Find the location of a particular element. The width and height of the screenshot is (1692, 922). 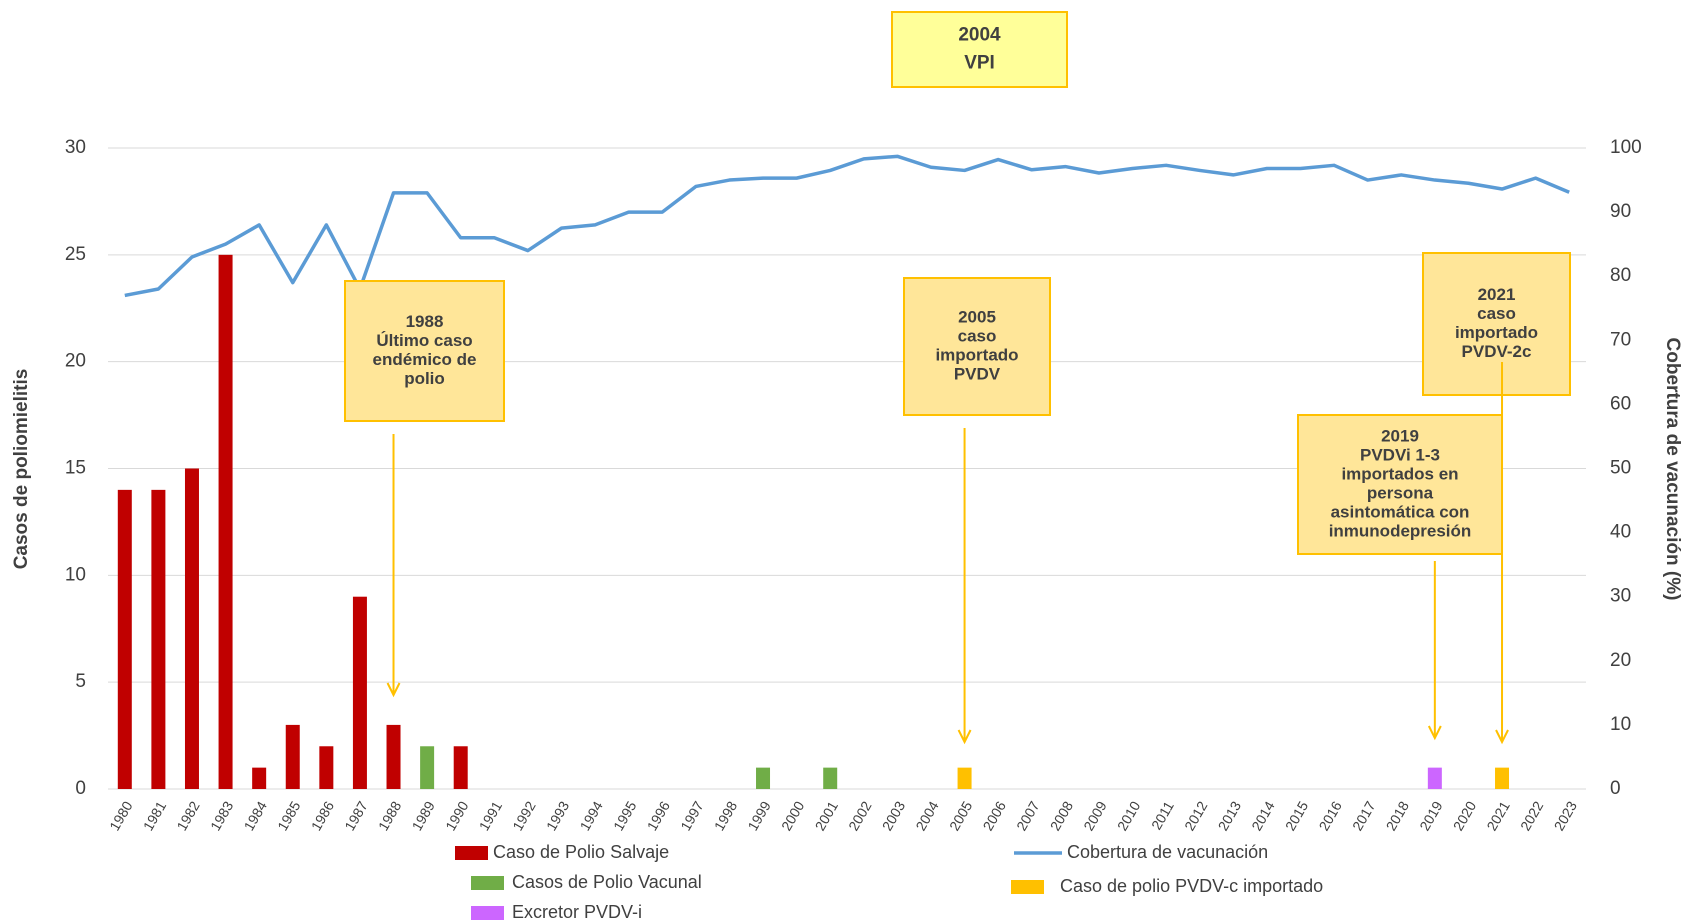

y2-tick-label: 0 is located at coordinates (1615, 788).